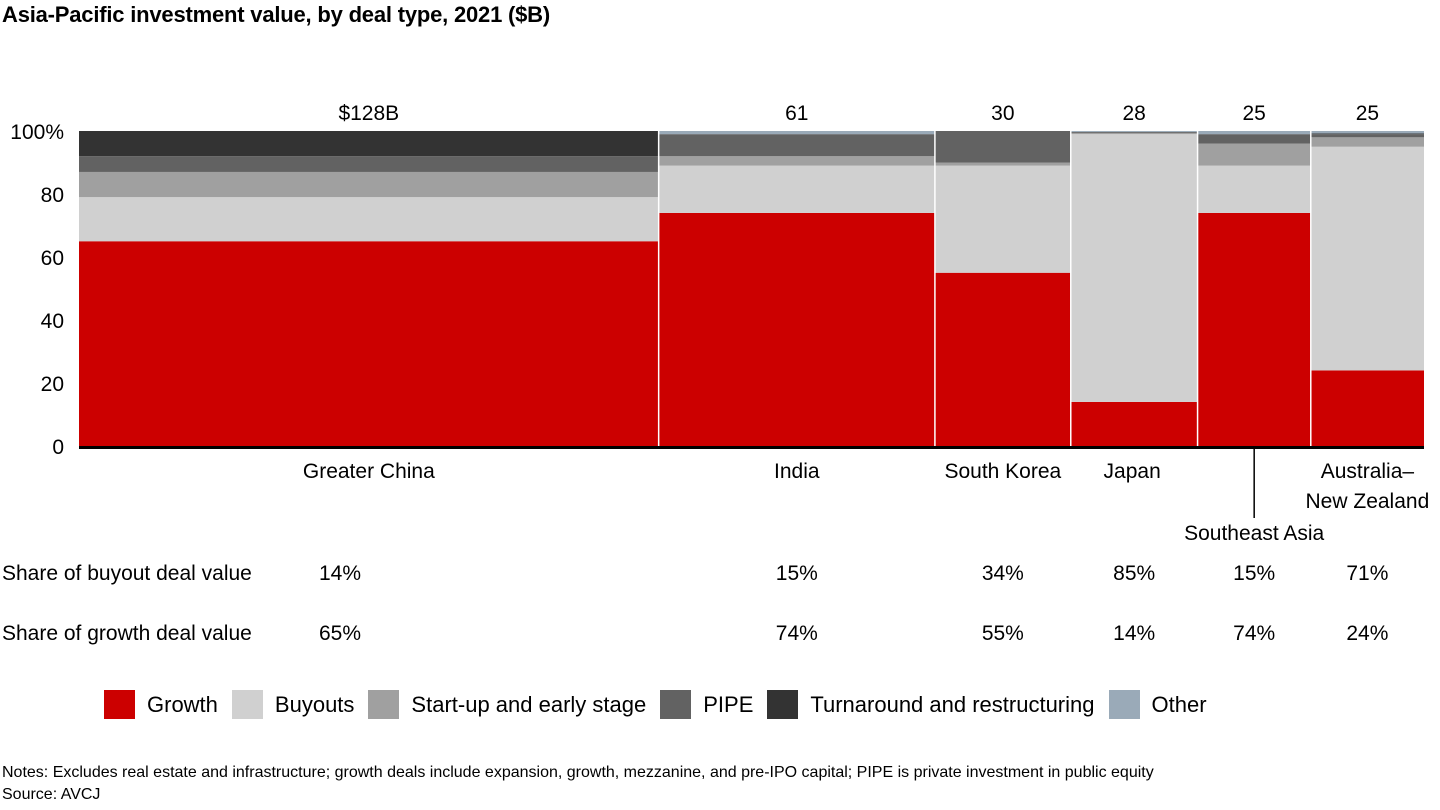 The width and height of the screenshot is (1440, 810). What do you see at coordinates (52, 384) in the screenshot?
I see `y-tick-label: 20` at bounding box center [52, 384].